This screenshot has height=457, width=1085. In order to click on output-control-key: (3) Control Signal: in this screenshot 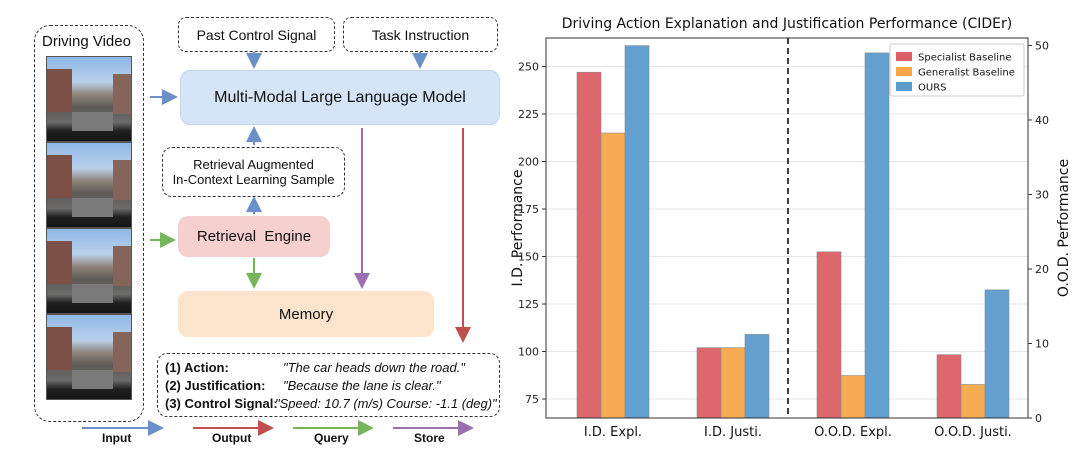, I will do `click(221, 403)`.